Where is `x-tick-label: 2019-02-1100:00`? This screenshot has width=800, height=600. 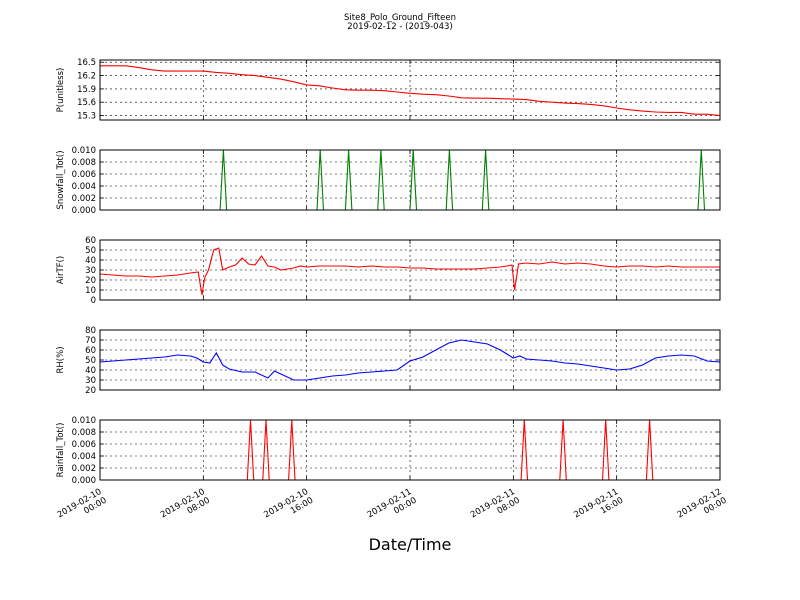 x-tick-label: 2019-02-1100:00 is located at coordinates (392, 508).